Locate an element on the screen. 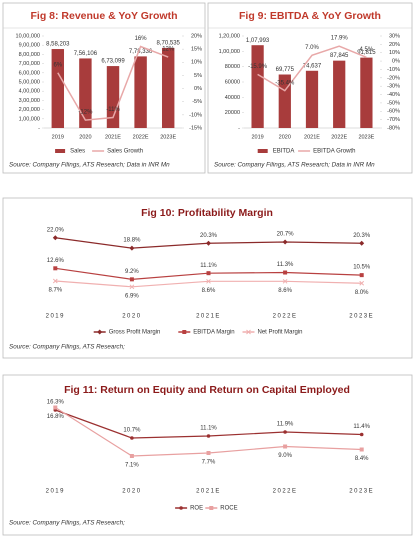 The image size is (415, 541). y2-tick-label: -10% is located at coordinates (195, 115).